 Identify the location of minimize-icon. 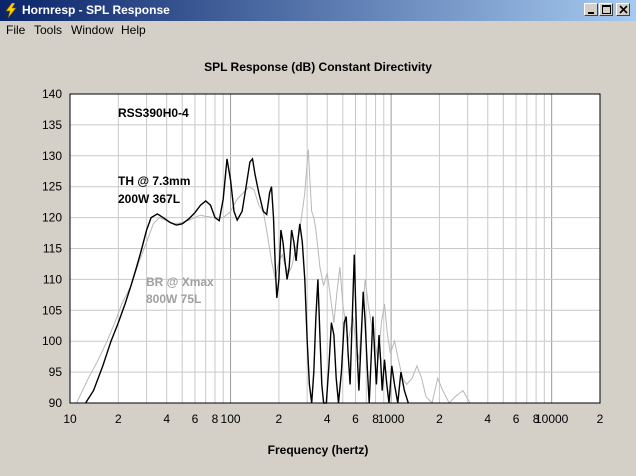
(591, 13).